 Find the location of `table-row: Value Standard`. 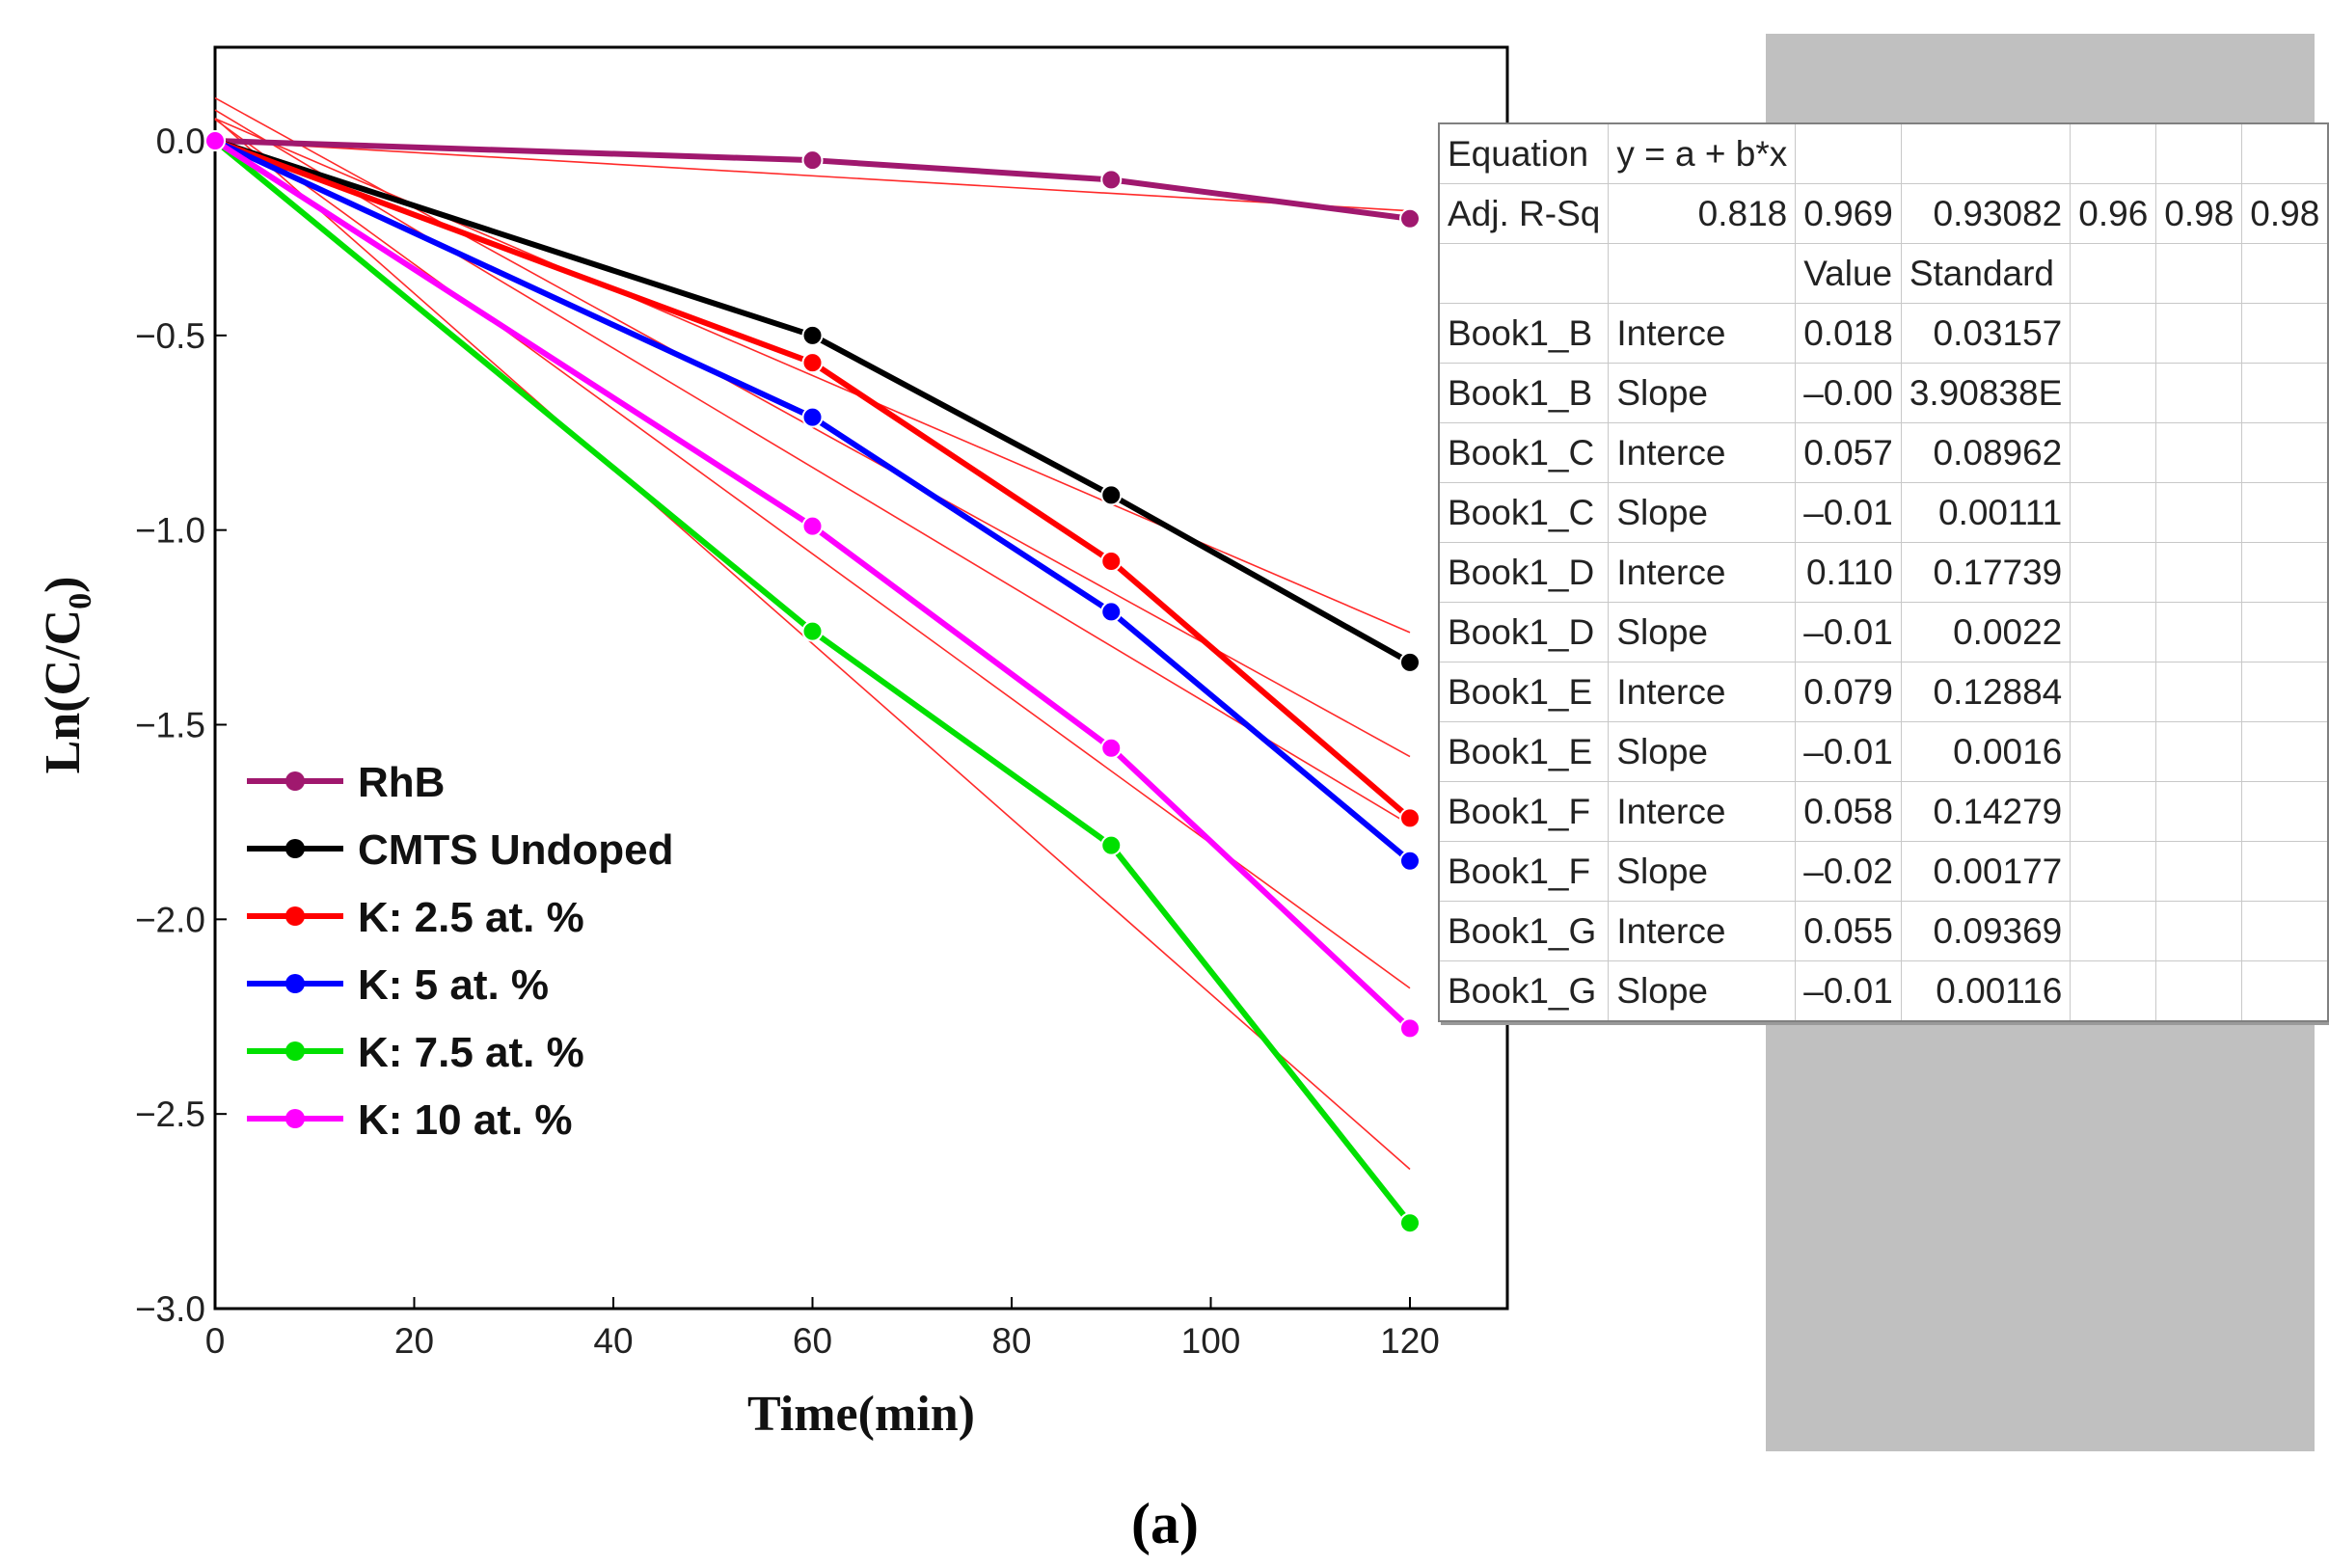

table-row: Value Standard is located at coordinates (1883, 274).